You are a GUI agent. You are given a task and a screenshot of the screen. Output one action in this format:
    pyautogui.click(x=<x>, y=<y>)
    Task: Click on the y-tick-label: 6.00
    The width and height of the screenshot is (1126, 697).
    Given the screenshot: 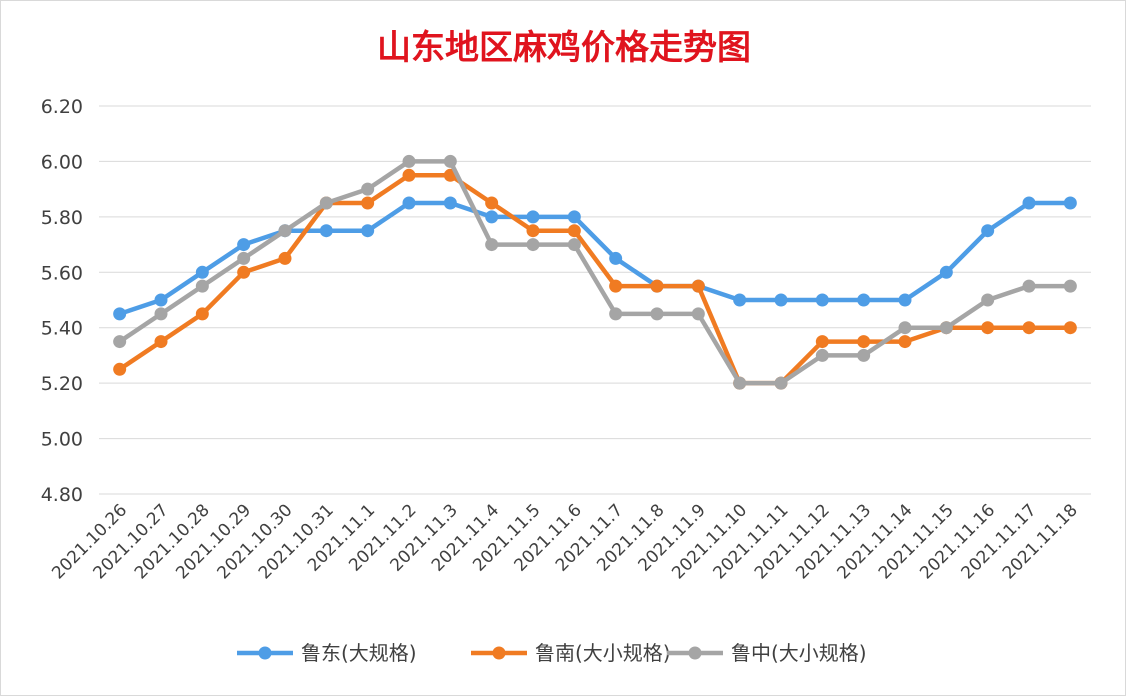 What is the action you would take?
    pyautogui.click(x=62, y=162)
    